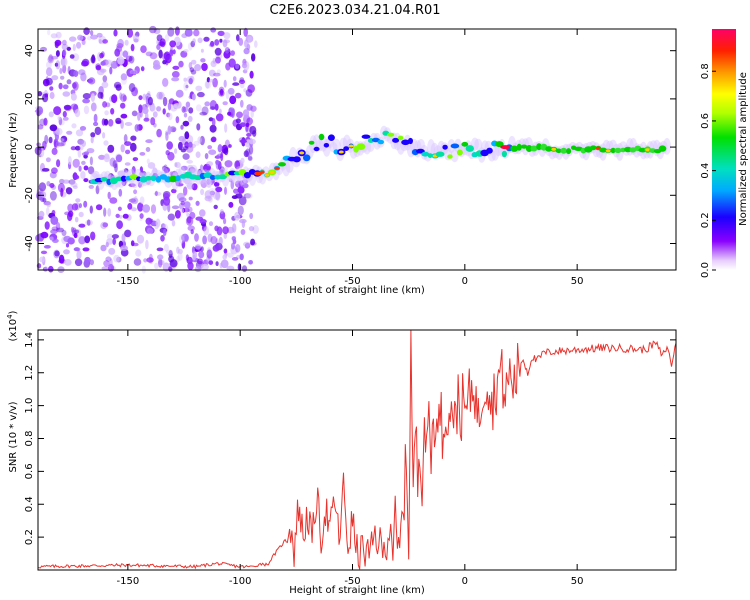 The image size is (750, 600). What do you see at coordinates (29, 340) in the screenshot?
I see `y-tick-label: 1.4` at bounding box center [29, 340].